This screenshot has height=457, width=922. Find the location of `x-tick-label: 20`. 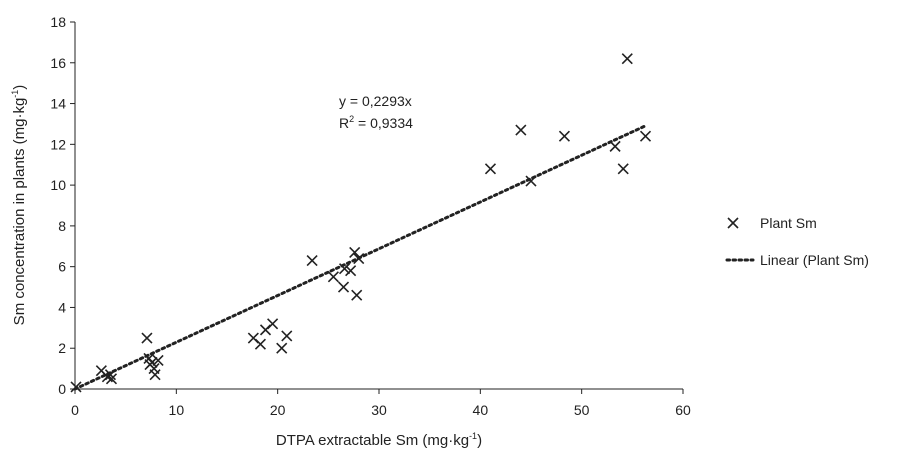

x-tick-label: 20 is located at coordinates (278, 410).